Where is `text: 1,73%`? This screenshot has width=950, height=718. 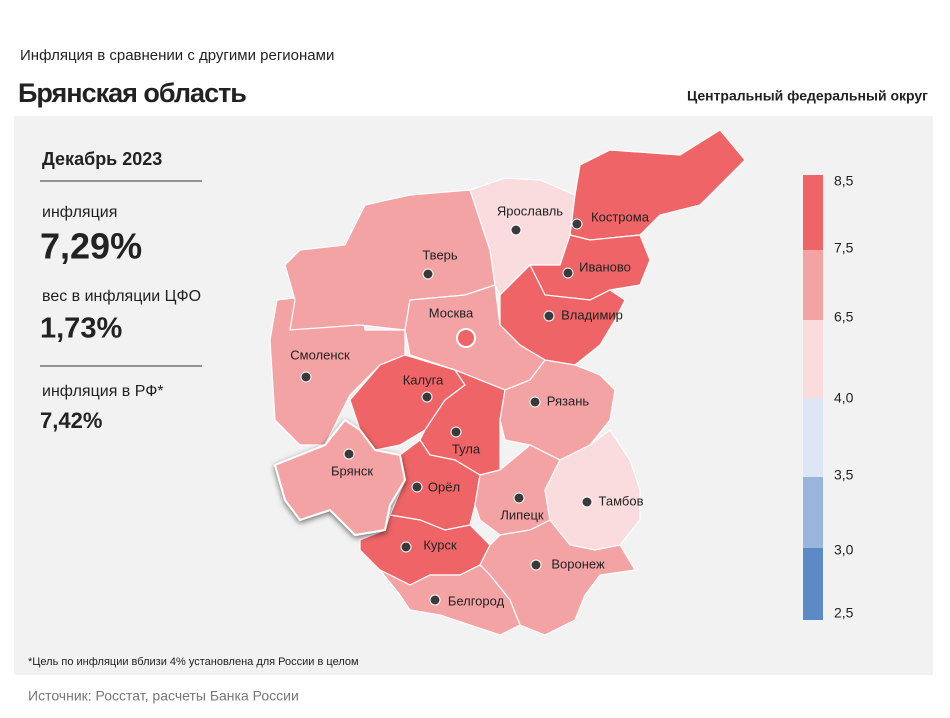 text: 1,73% is located at coordinates (81, 329).